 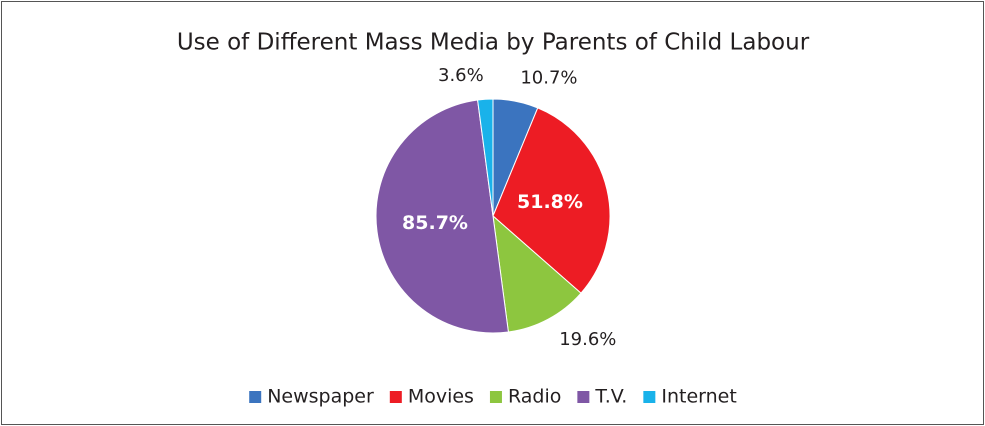 What do you see at coordinates (698, 397) in the screenshot?
I see `legend-label: Internet` at bounding box center [698, 397].